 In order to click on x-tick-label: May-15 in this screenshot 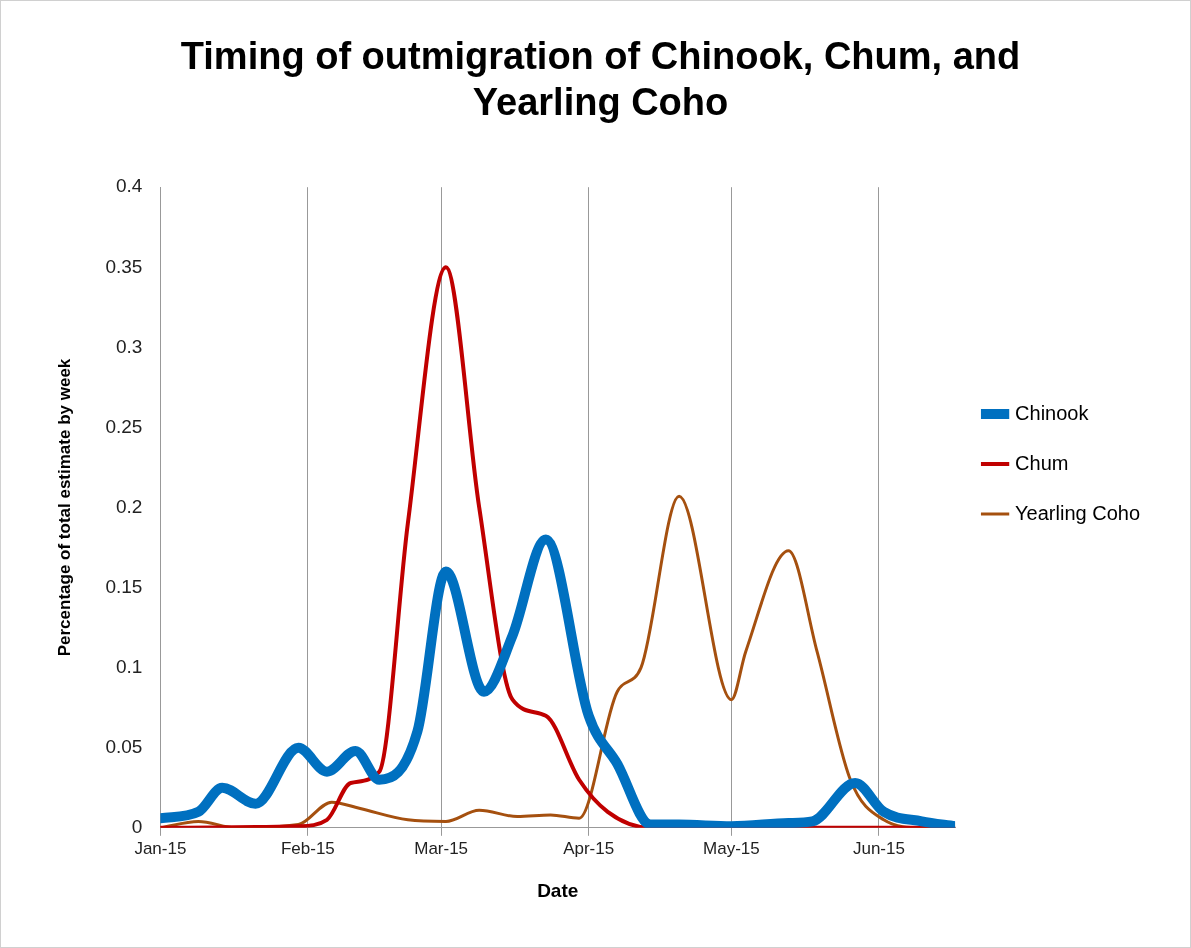, I will do `click(731, 848)`.